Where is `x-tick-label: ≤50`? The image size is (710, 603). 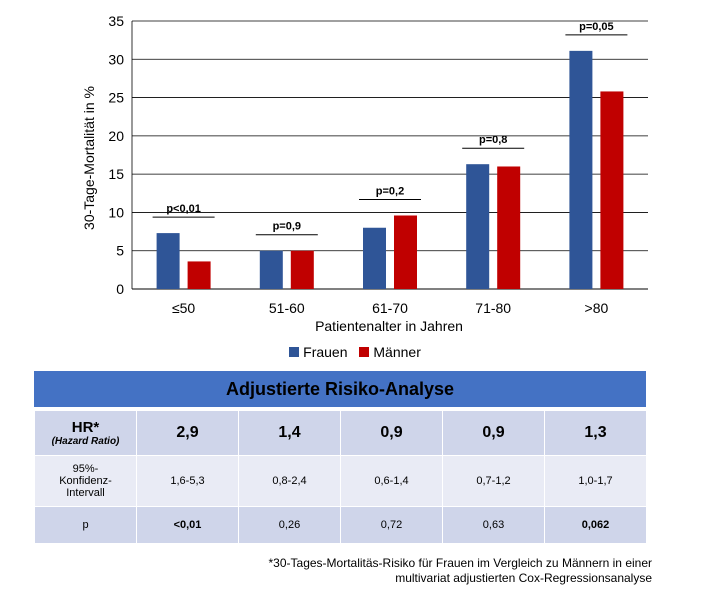
x-tick-label: ≤50 is located at coordinates (183, 308).